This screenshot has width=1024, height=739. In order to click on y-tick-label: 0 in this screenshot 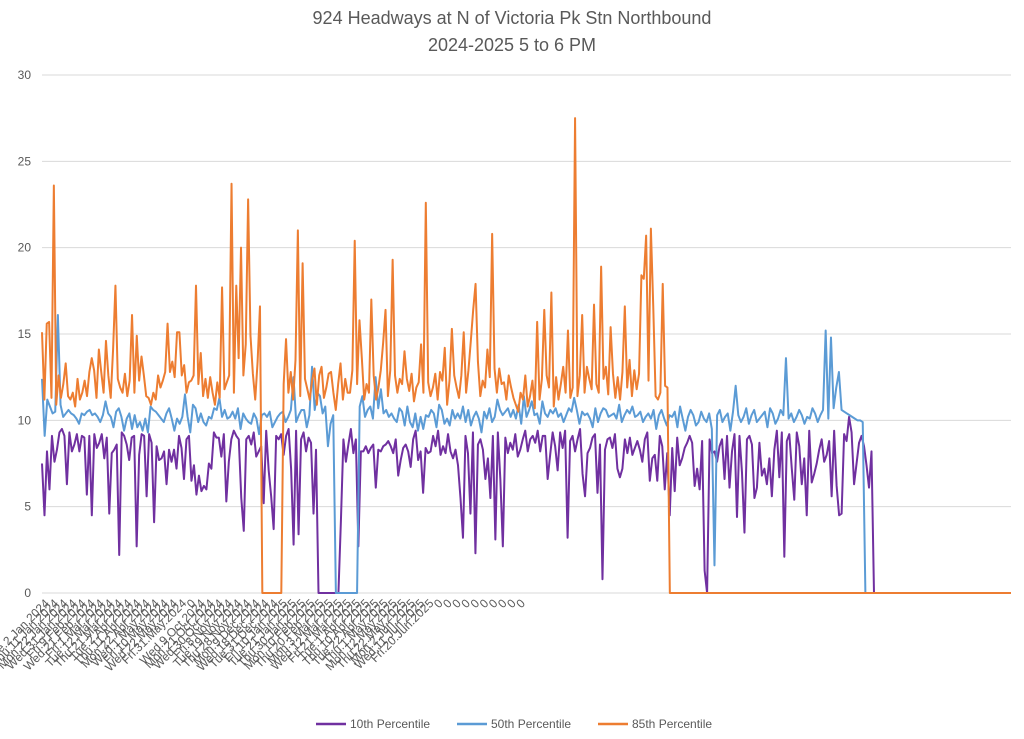, I will do `click(27, 593)`.